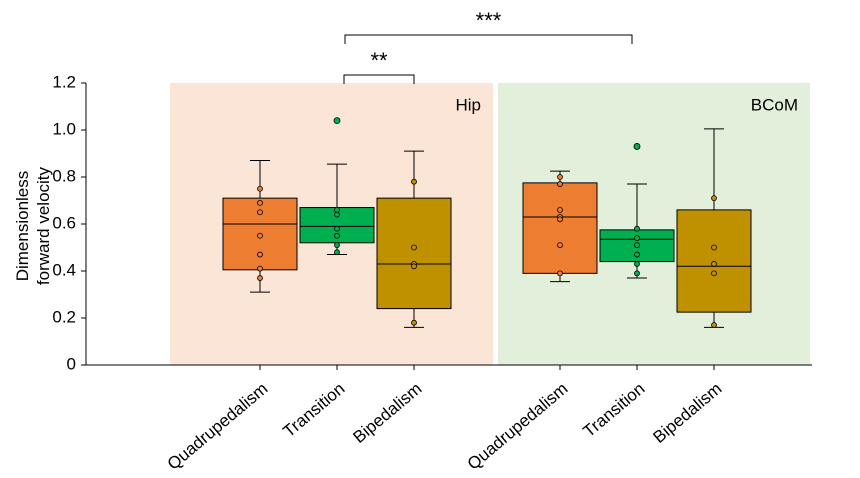 The height and width of the screenshot is (478, 860). I want to click on y-axis-label: Dimensionless forward velocity, so click(33, 226).